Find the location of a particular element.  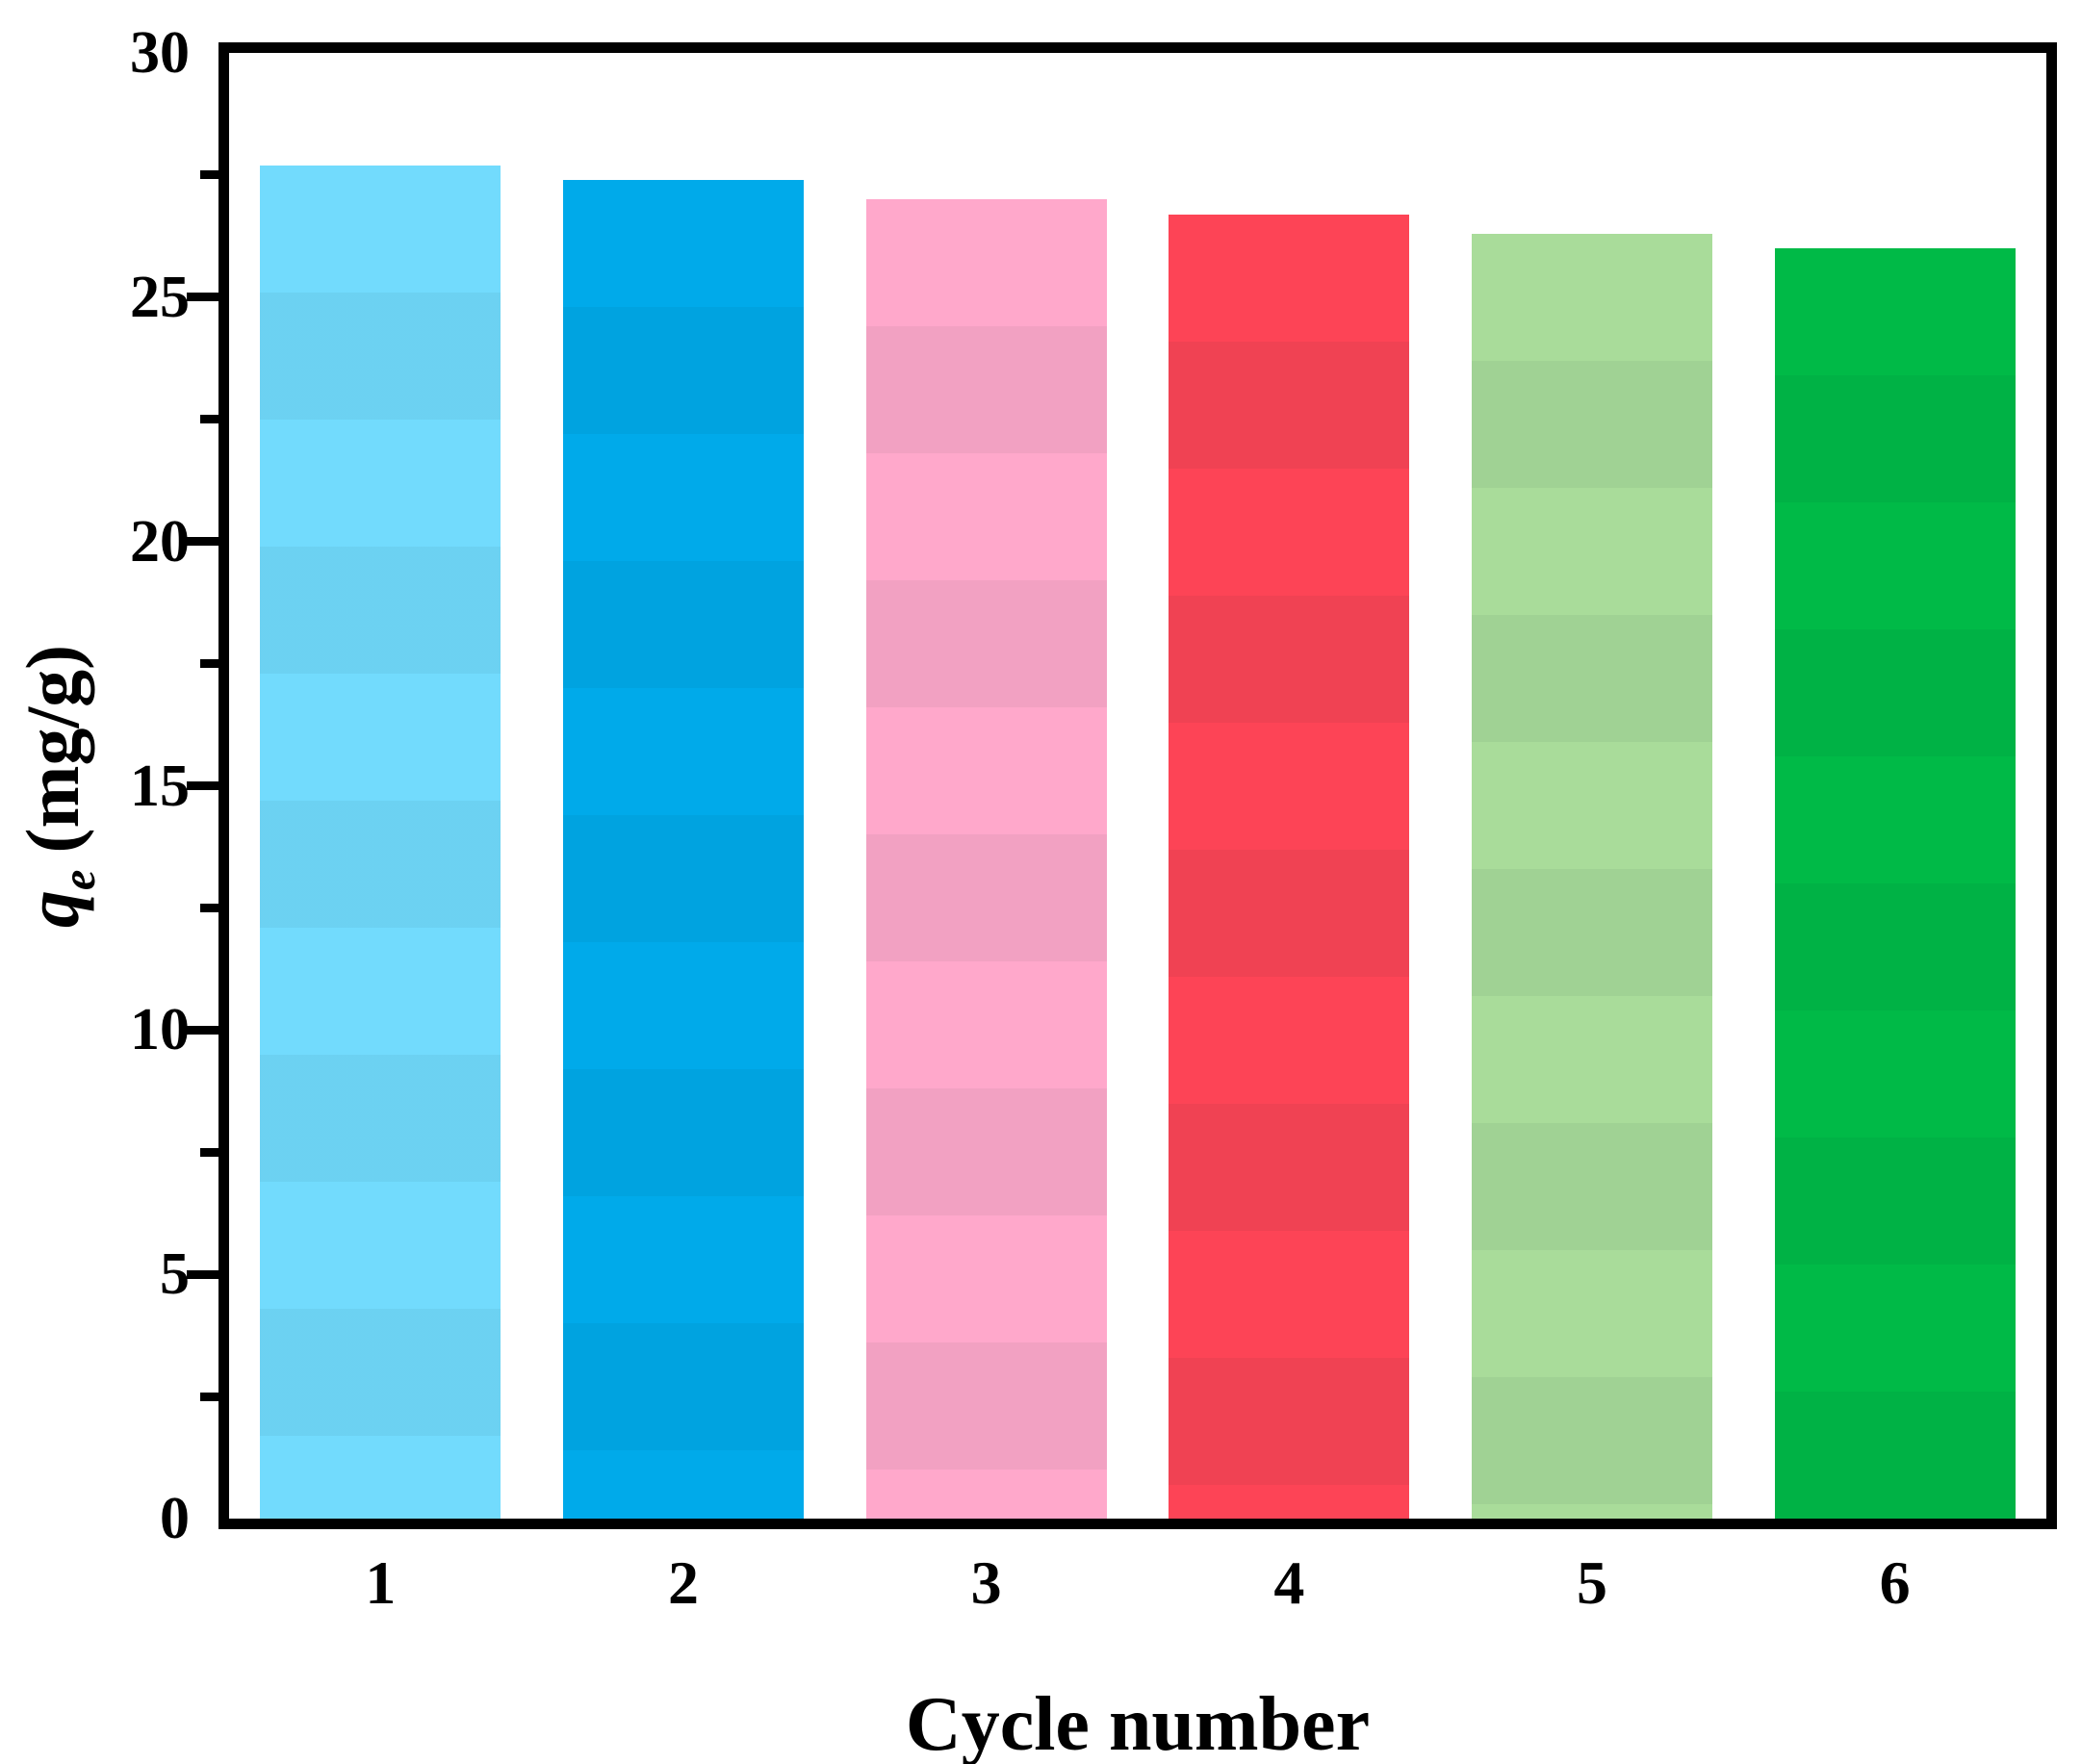

y-minor-tick-22.5 is located at coordinates (209, 419).